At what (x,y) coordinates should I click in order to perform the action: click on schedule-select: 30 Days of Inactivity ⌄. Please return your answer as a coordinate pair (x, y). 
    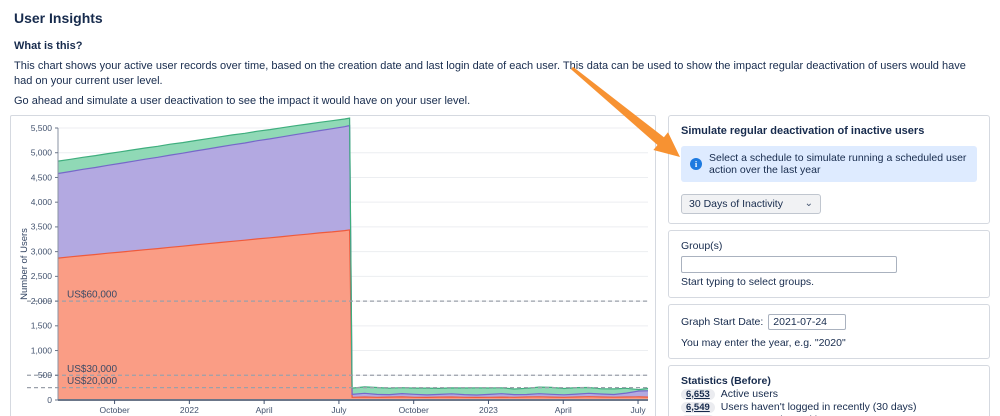
    Looking at the image, I should click on (751, 203).